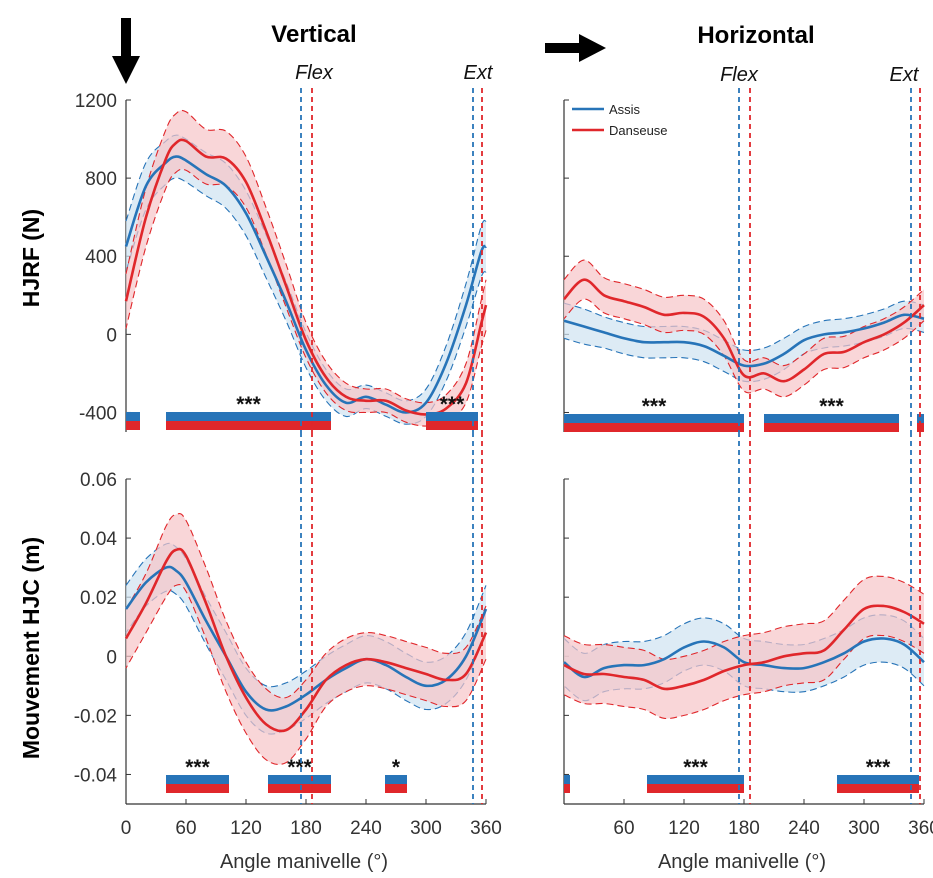 The image size is (933, 878). Describe the element at coordinates (396, 767) in the screenshot. I see `vertical-hjc-significance-label: *` at that location.